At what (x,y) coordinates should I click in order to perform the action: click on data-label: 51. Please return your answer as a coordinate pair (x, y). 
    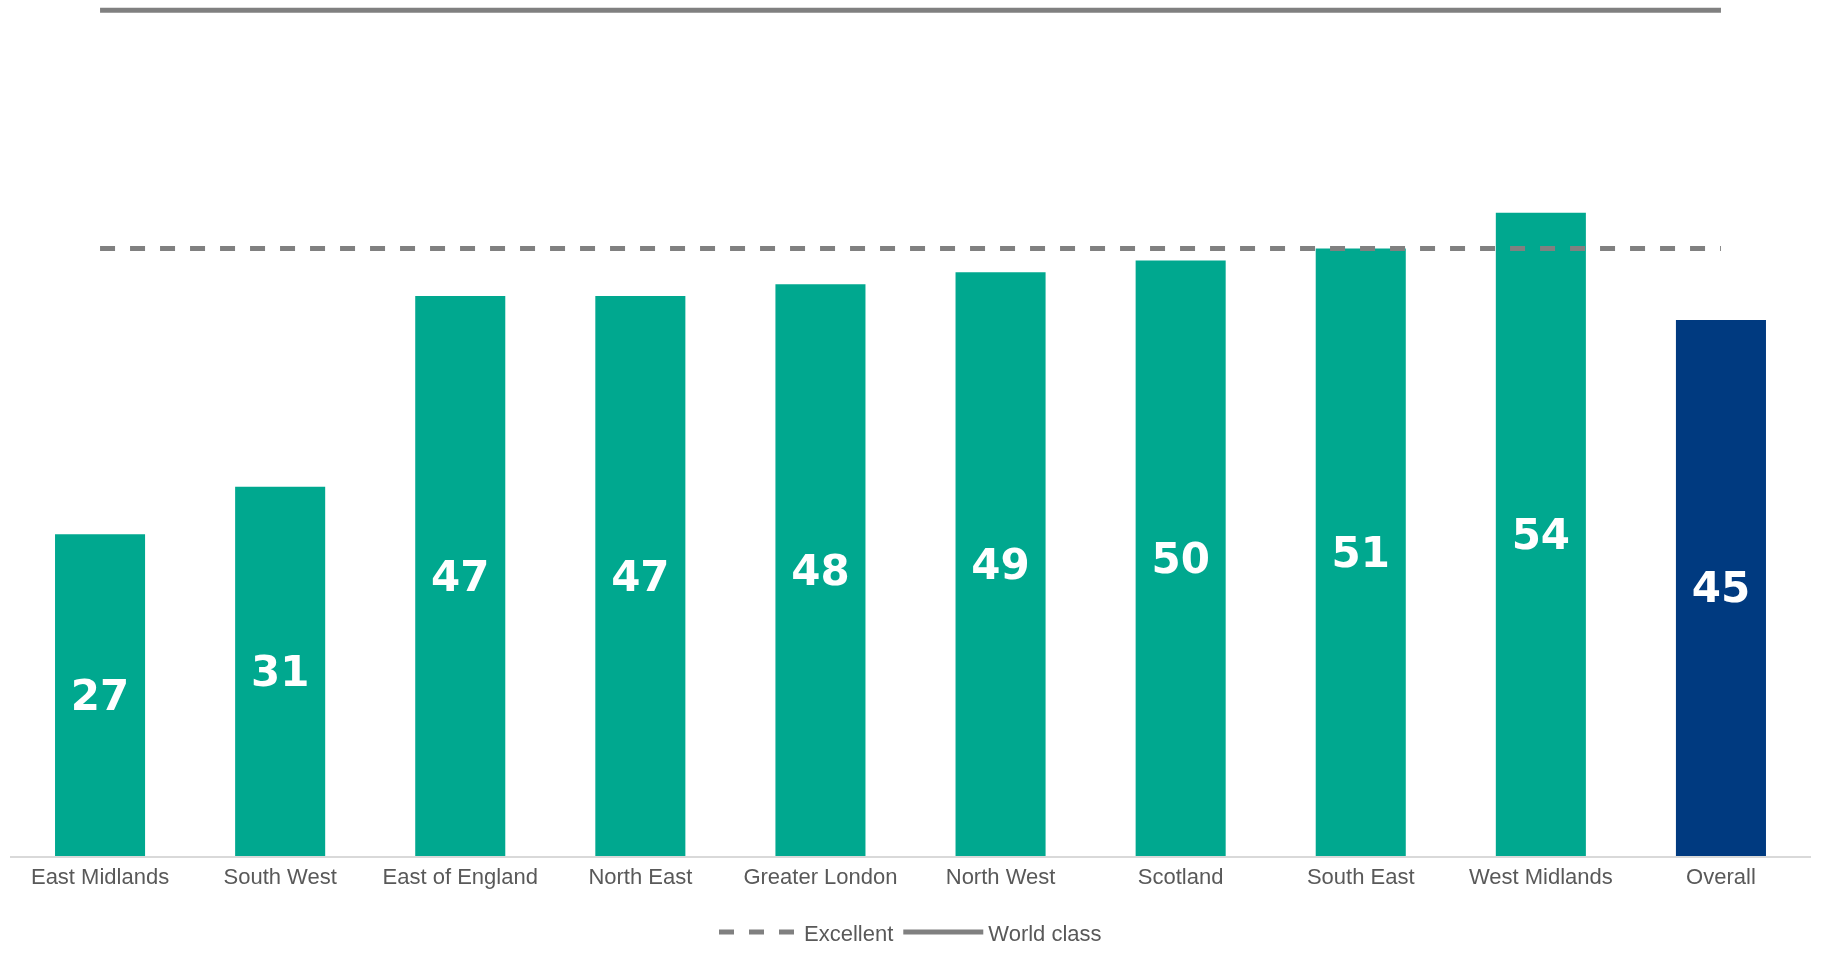
    Looking at the image, I should click on (1360, 552).